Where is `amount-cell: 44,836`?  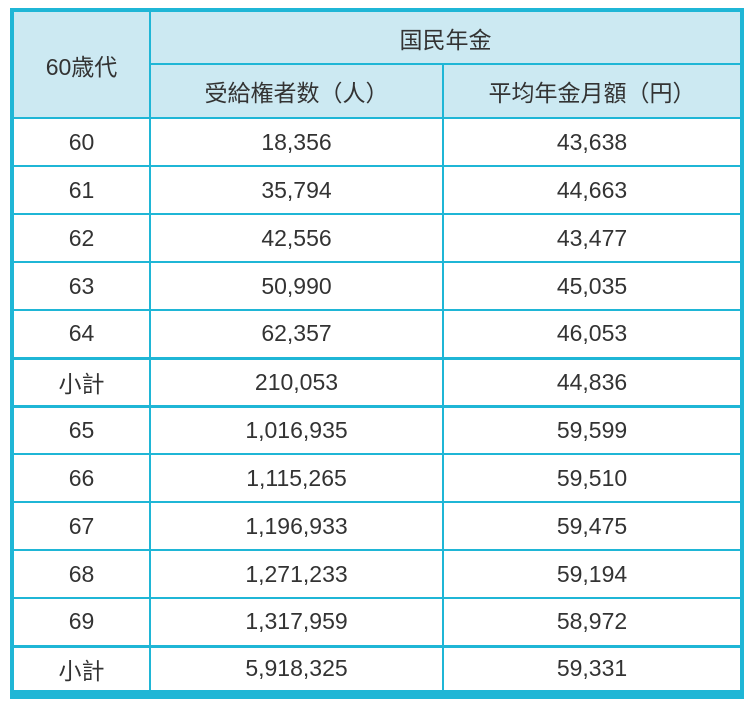 amount-cell: 44,836 is located at coordinates (592, 382).